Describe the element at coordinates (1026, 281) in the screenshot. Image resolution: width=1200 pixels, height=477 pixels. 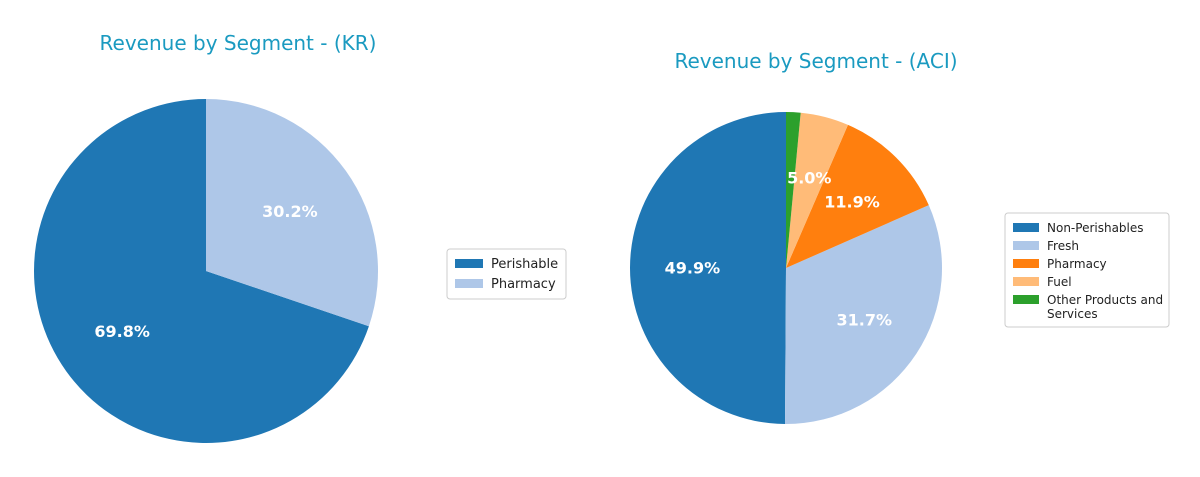
I see `legend-swatch-fuel` at that location.